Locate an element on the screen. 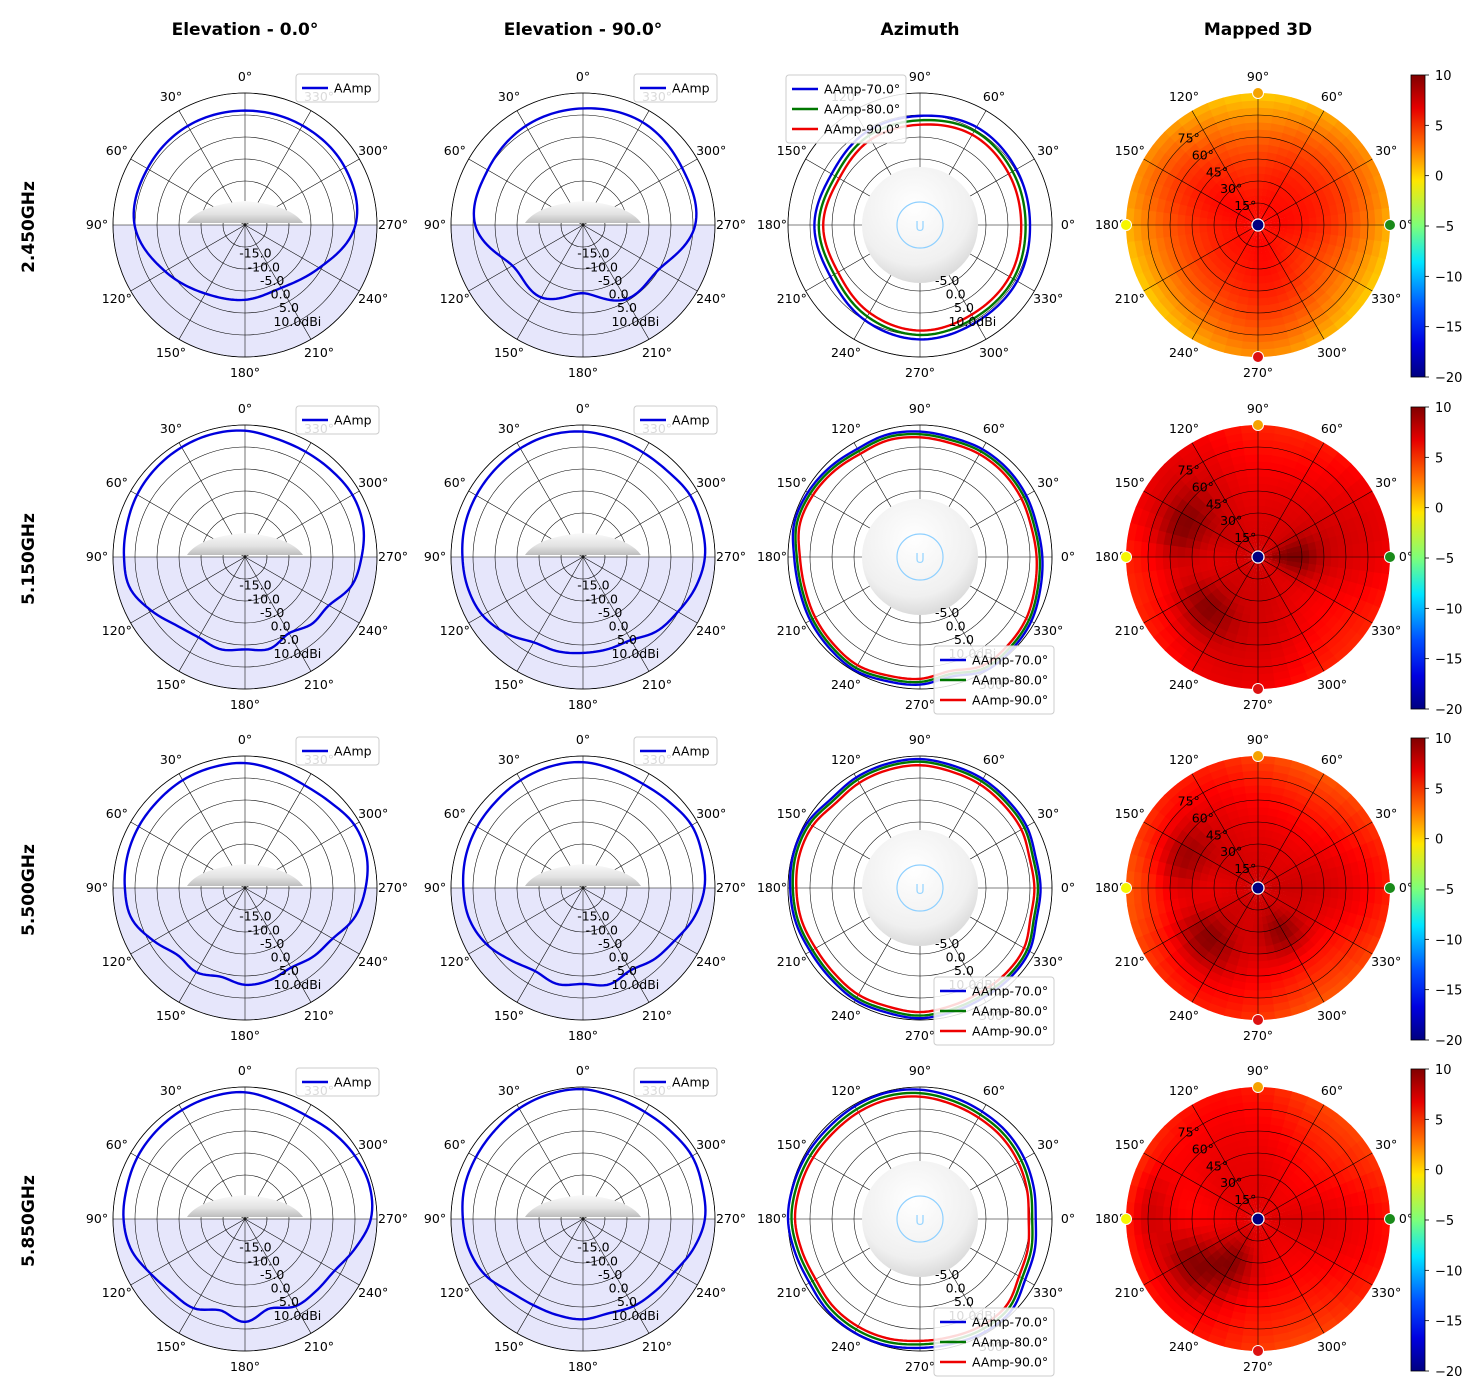 The width and height of the screenshot is (1479, 1394). elev-0-row-3-radial-label: -5.0 is located at coordinates (272, 1274).